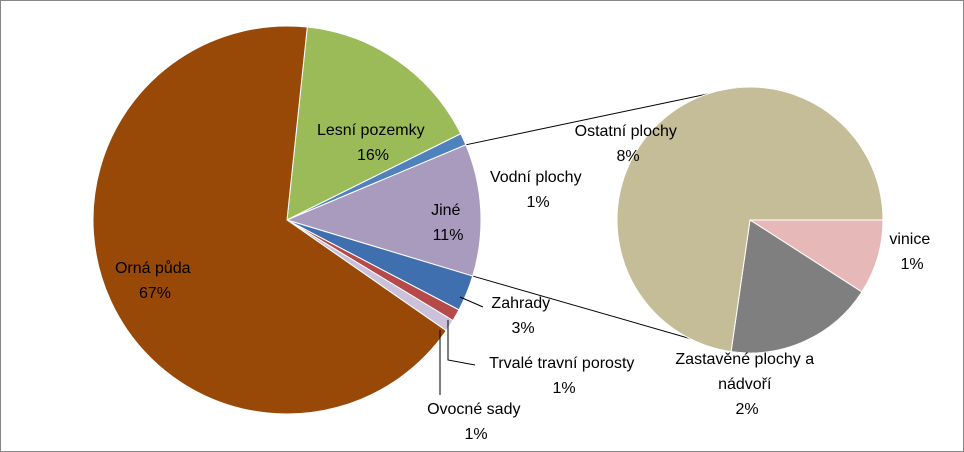  What do you see at coordinates (628, 144) in the screenshot?
I see `label-ostatni-plochy: Ostatní plochy 8%` at bounding box center [628, 144].